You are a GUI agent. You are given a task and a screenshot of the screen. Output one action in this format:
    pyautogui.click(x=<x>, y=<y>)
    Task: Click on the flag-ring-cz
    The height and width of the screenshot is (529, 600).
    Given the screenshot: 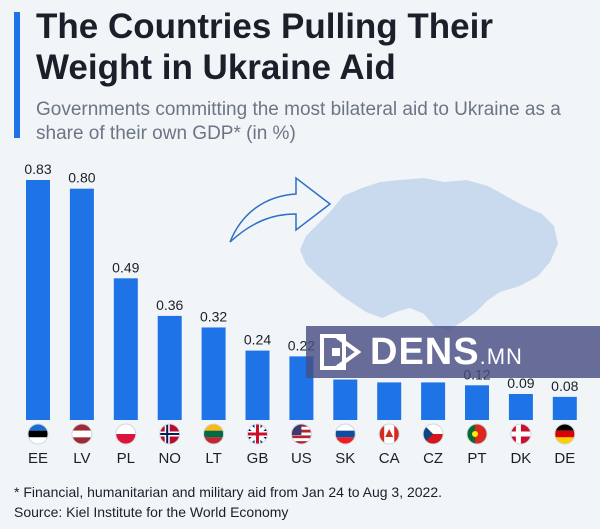 What is the action you would take?
    pyautogui.click(x=433, y=434)
    